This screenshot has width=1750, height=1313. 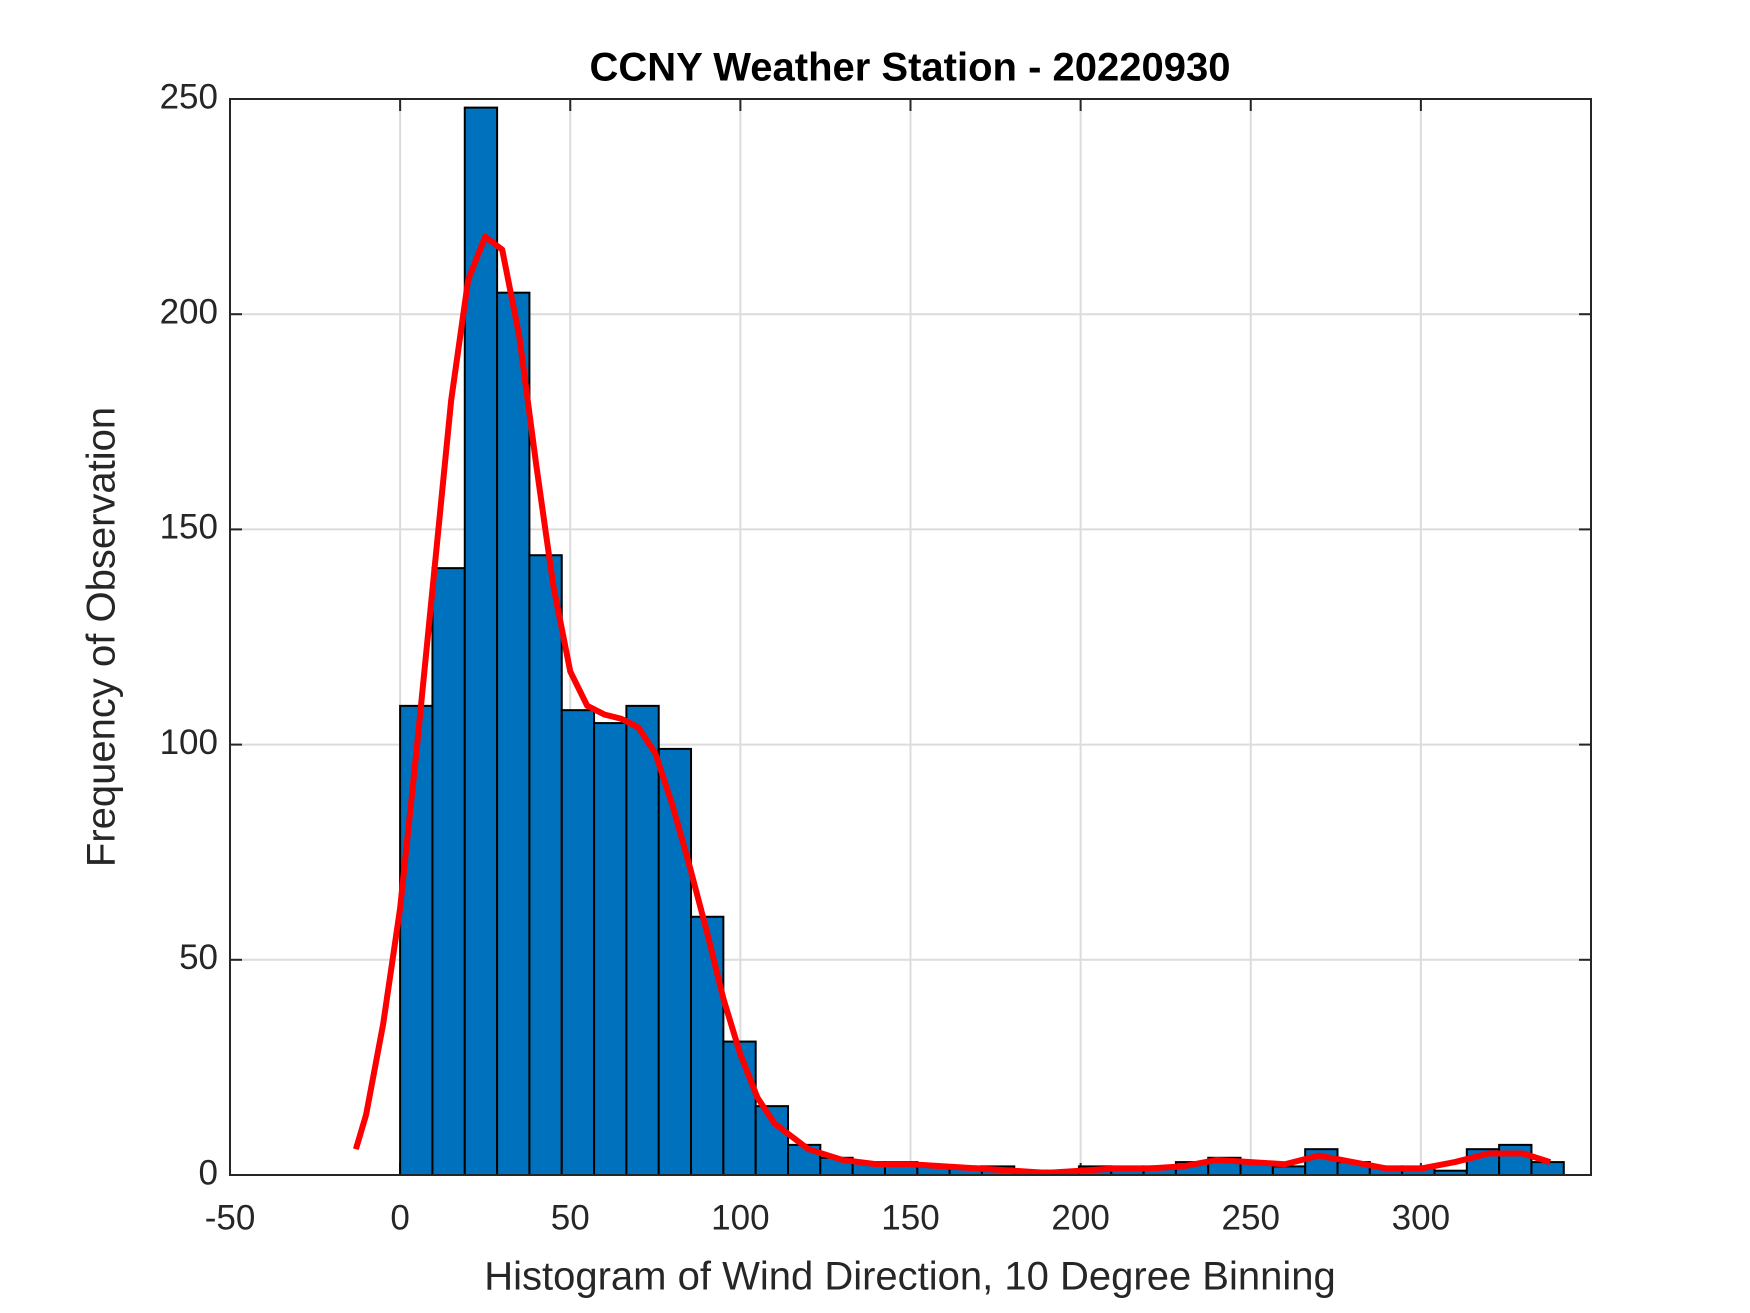 What do you see at coordinates (189, 527) in the screenshot?
I see `y-tick-label: 150` at bounding box center [189, 527].